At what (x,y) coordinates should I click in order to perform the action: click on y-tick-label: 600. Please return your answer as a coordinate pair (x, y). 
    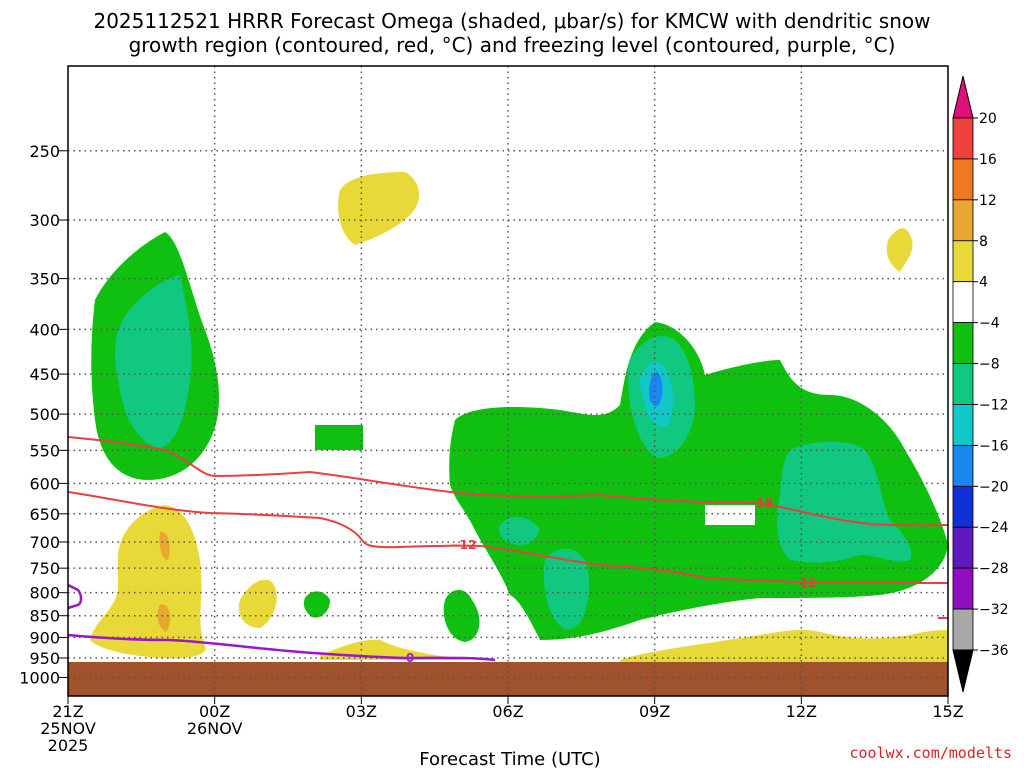
    Looking at the image, I should click on (44, 483).